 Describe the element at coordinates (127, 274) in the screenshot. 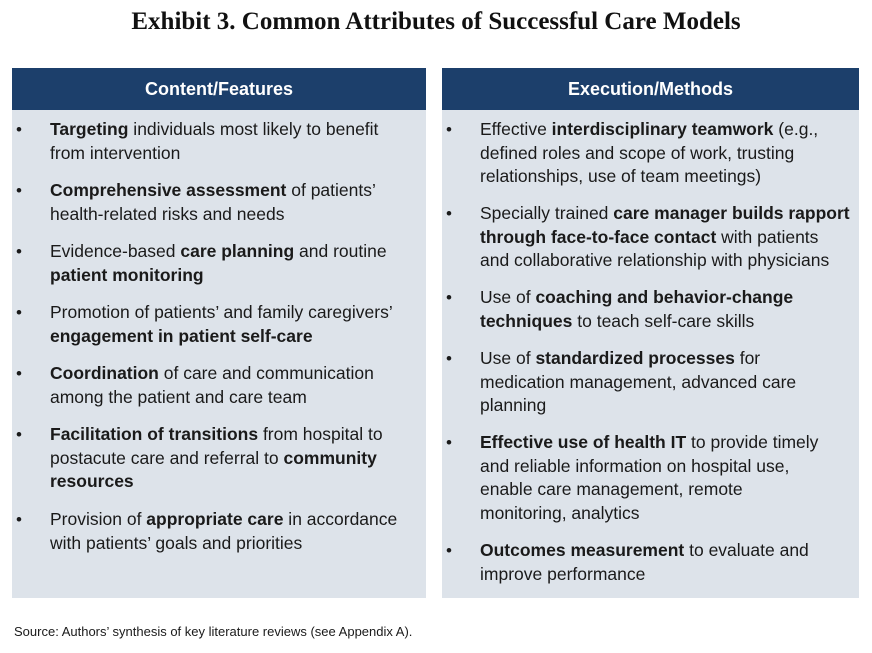

I see `bold-text: patient monitoring` at that location.